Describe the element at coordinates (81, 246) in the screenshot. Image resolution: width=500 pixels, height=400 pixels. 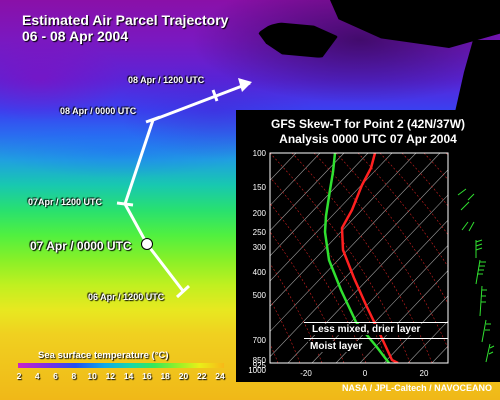
I see `trajectory-label-07-0000: 07 Apr / 0000 UTC` at that location.